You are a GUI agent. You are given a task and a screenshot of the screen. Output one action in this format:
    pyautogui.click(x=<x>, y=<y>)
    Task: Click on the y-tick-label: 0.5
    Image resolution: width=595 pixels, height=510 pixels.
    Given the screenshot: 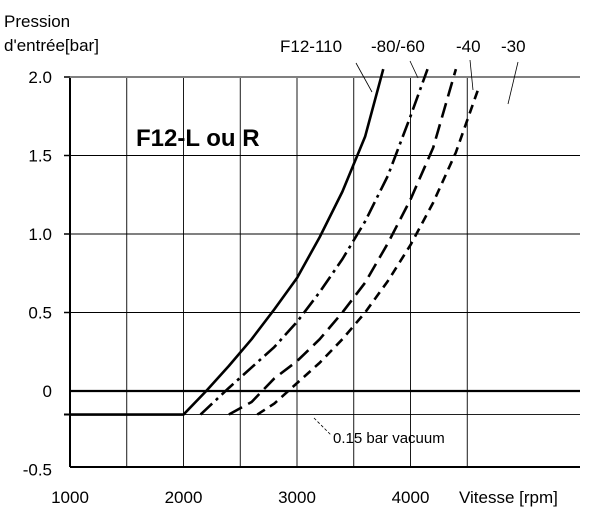 What is the action you would take?
    pyautogui.click(x=40, y=313)
    